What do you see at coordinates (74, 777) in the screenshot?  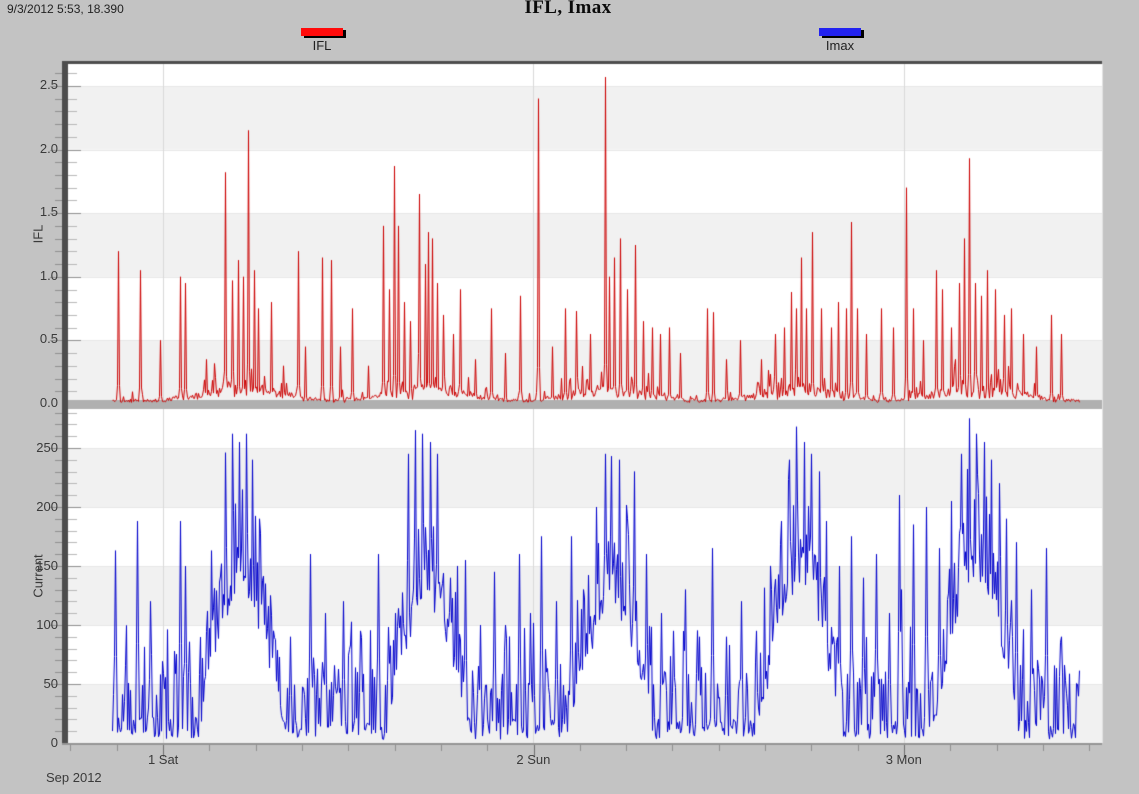 I see `x-axis-month-label: Sep 2012` at bounding box center [74, 777].